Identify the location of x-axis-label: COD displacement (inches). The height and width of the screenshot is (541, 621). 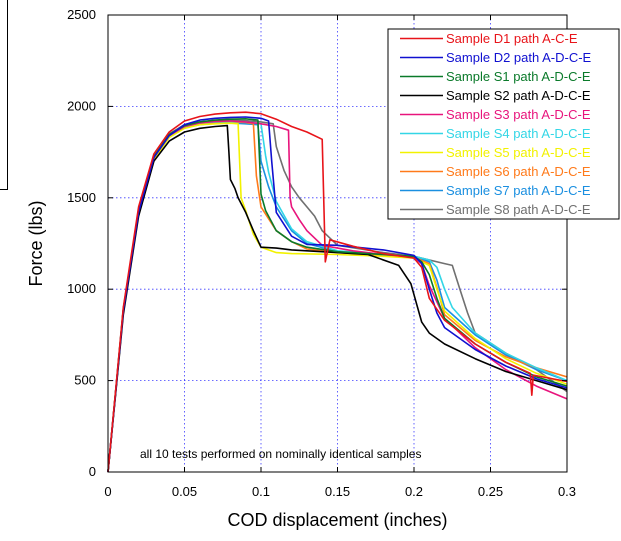
(337, 520).